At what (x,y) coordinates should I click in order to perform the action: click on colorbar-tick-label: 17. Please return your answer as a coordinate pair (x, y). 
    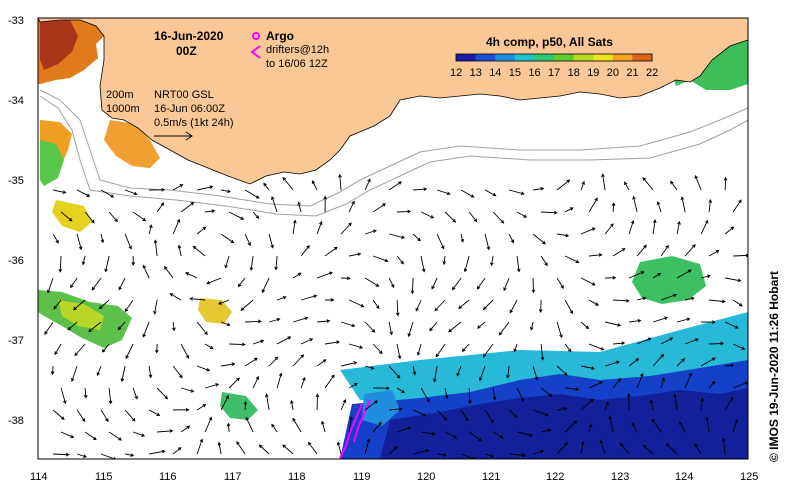
    Looking at the image, I should click on (554, 73).